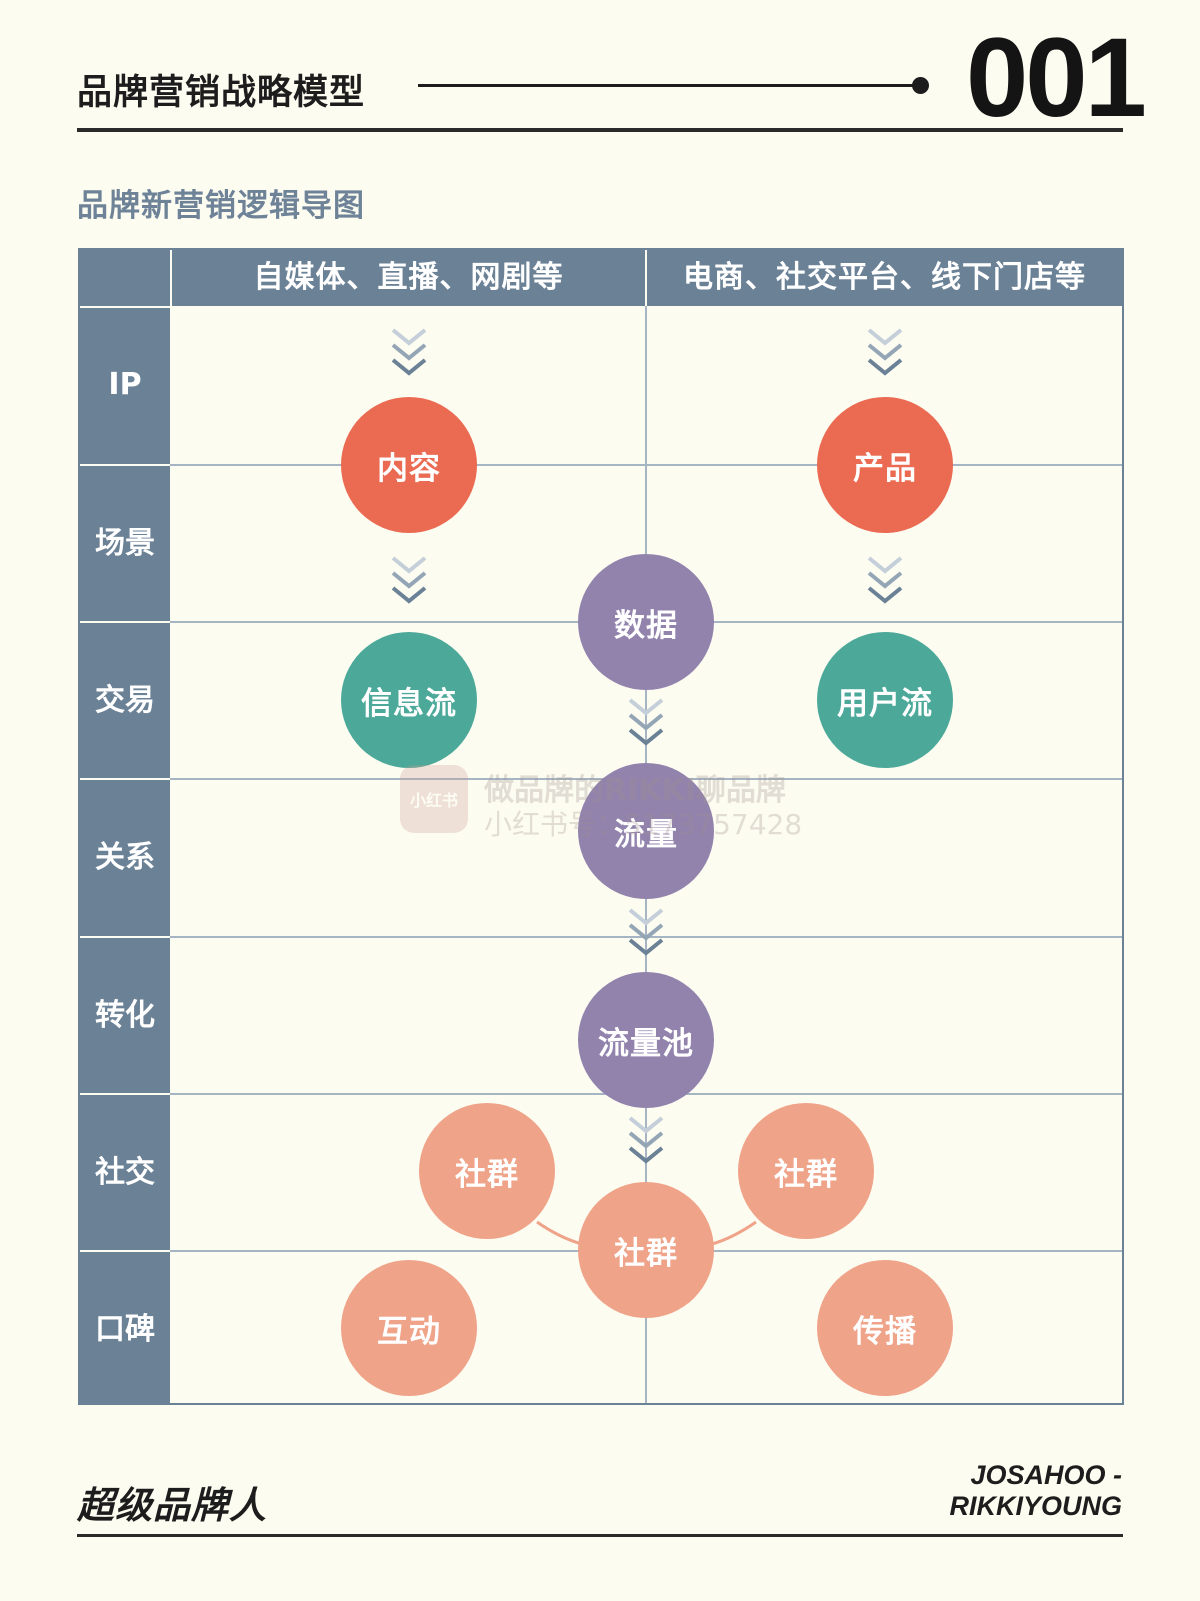 Image resolution: width=1200 pixels, height=1601 pixels. What do you see at coordinates (125, 826) in the screenshot?
I see `row-header-band` at bounding box center [125, 826].